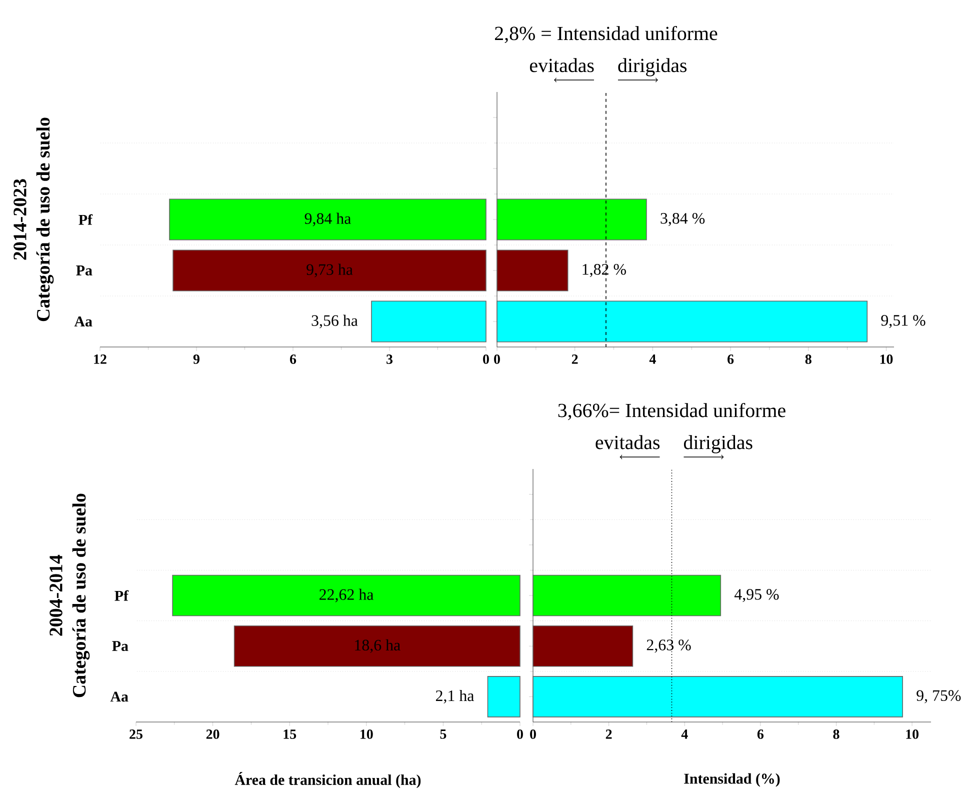 The width and height of the screenshot is (978, 792). What do you see at coordinates (389, 359) in the screenshot?
I see `x-tick-label: 3` at bounding box center [389, 359].